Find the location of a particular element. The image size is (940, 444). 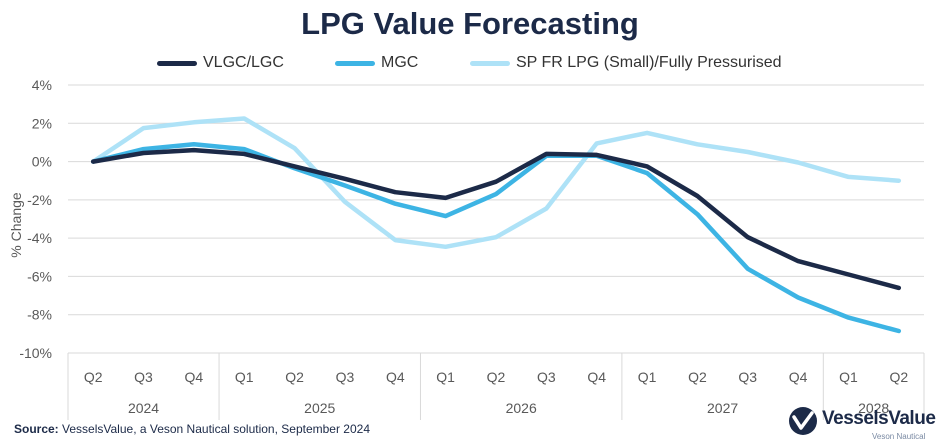

y-tick-label: -2% is located at coordinates (39, 200).